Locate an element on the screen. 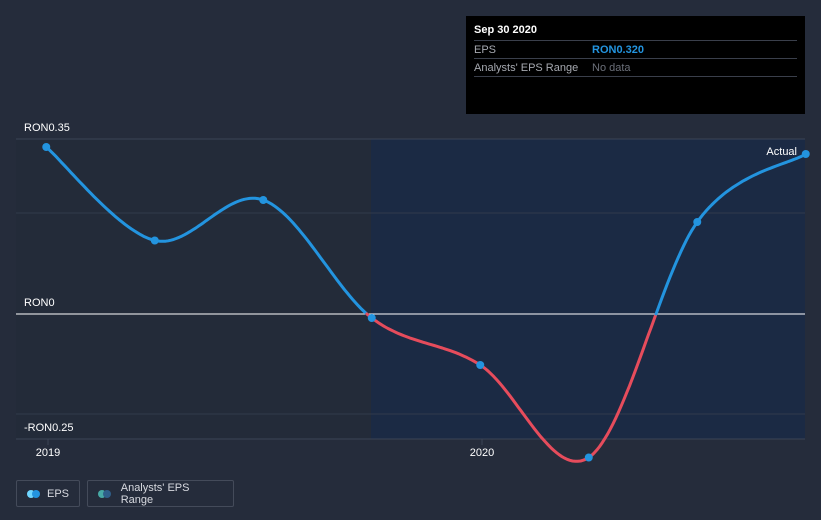 This screenshot has height=520, width=821. y-tick-label-bottom: -RON0.25 is located at coordinates (49, 428).